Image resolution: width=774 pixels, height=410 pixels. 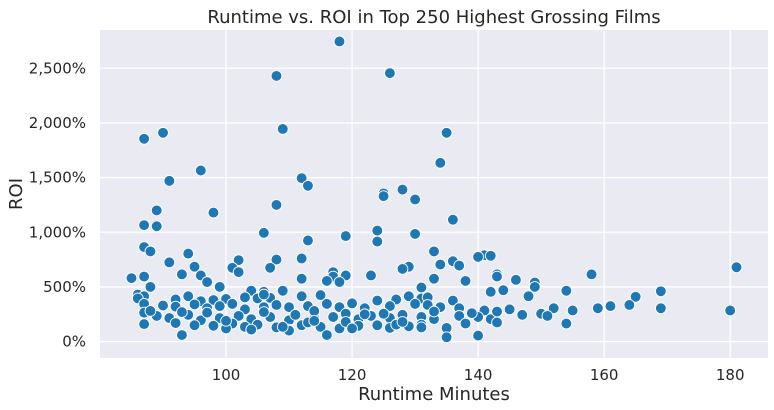 What do you see at coordinates (226, 375) in the screenshot?
I see `x-tick-label: 100` at bounding box center [226, 375].